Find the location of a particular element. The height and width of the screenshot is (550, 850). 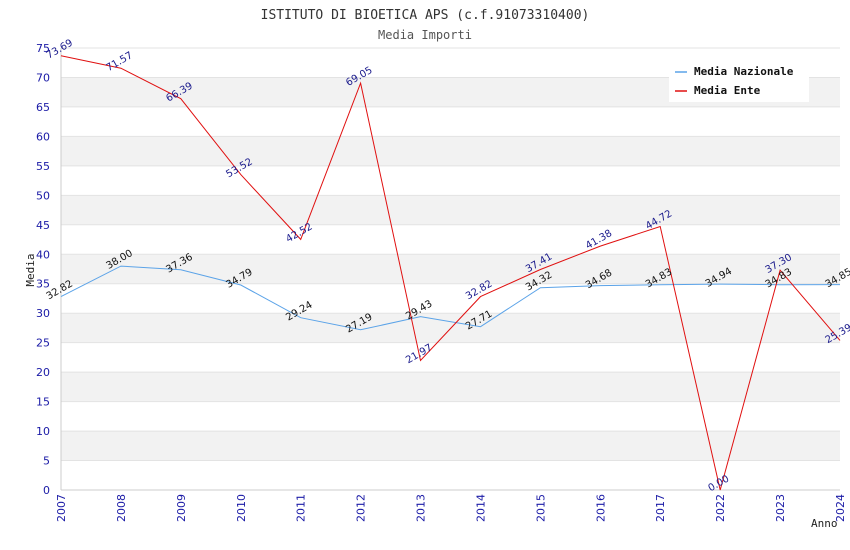

x-axis-label: Anno is located at coordinates (824, 523).